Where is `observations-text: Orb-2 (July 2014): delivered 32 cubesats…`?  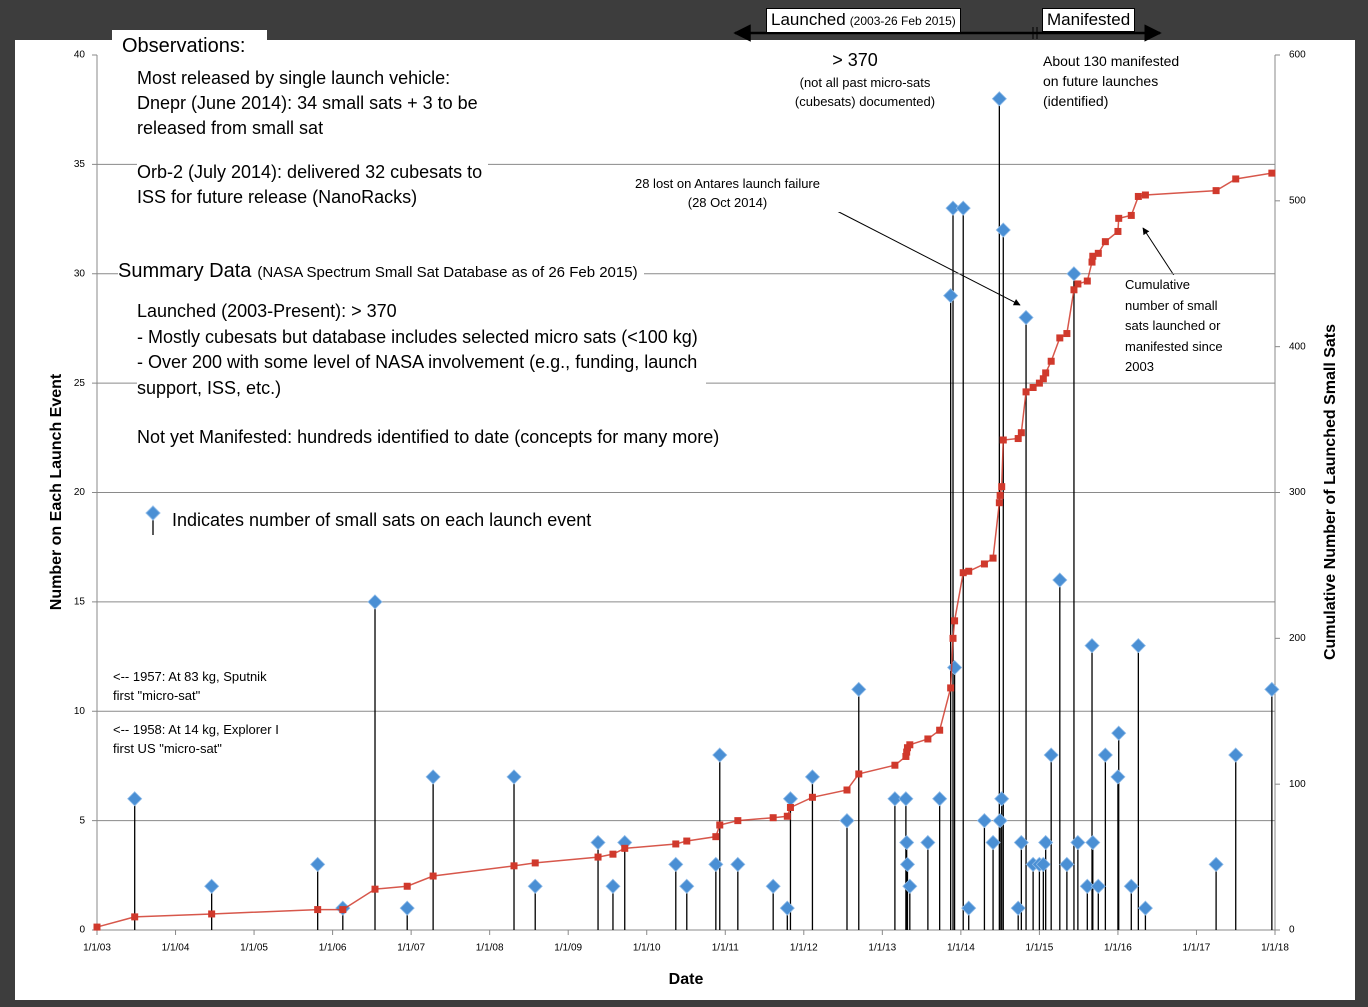
observations-text: Orb-2 (July 2014): delivered 32 cubesats… is located at coordinates (313, 185).